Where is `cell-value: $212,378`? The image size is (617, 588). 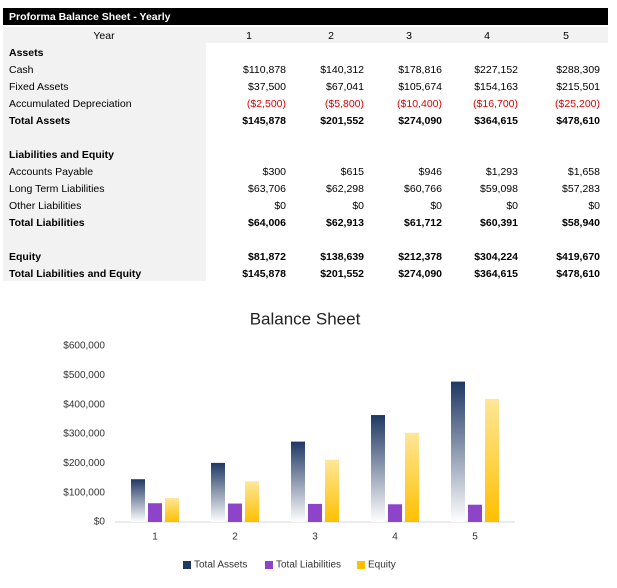
cell-value: $212,378 is located at coordinates (420, 257).